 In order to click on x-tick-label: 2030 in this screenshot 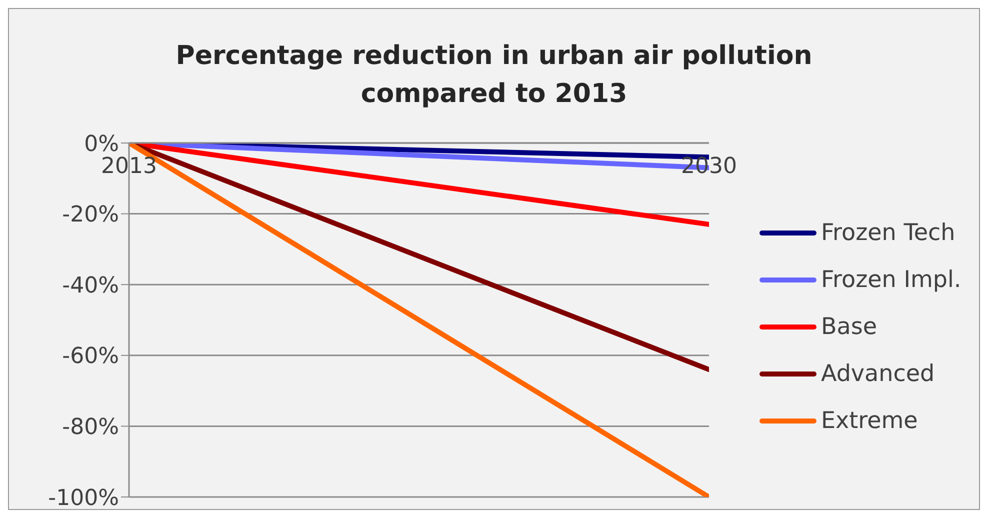, I will do `click(709, 166)`.